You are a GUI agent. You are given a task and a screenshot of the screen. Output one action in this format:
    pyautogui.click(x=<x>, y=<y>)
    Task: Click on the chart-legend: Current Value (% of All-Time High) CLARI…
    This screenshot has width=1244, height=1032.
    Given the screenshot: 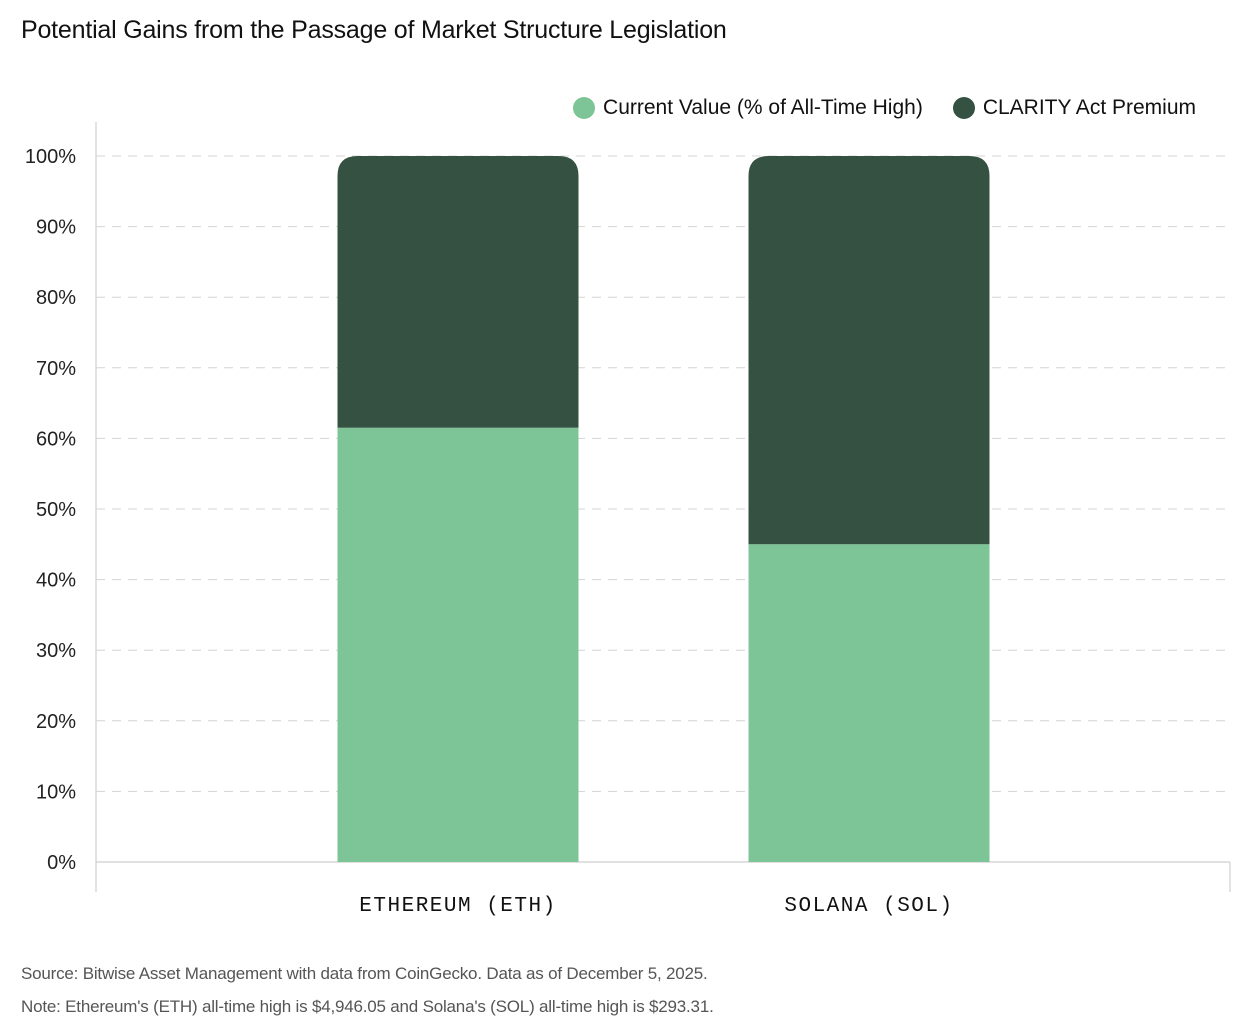 What is the action you would take?
    pyautogui.click(x=884, y=108)
    